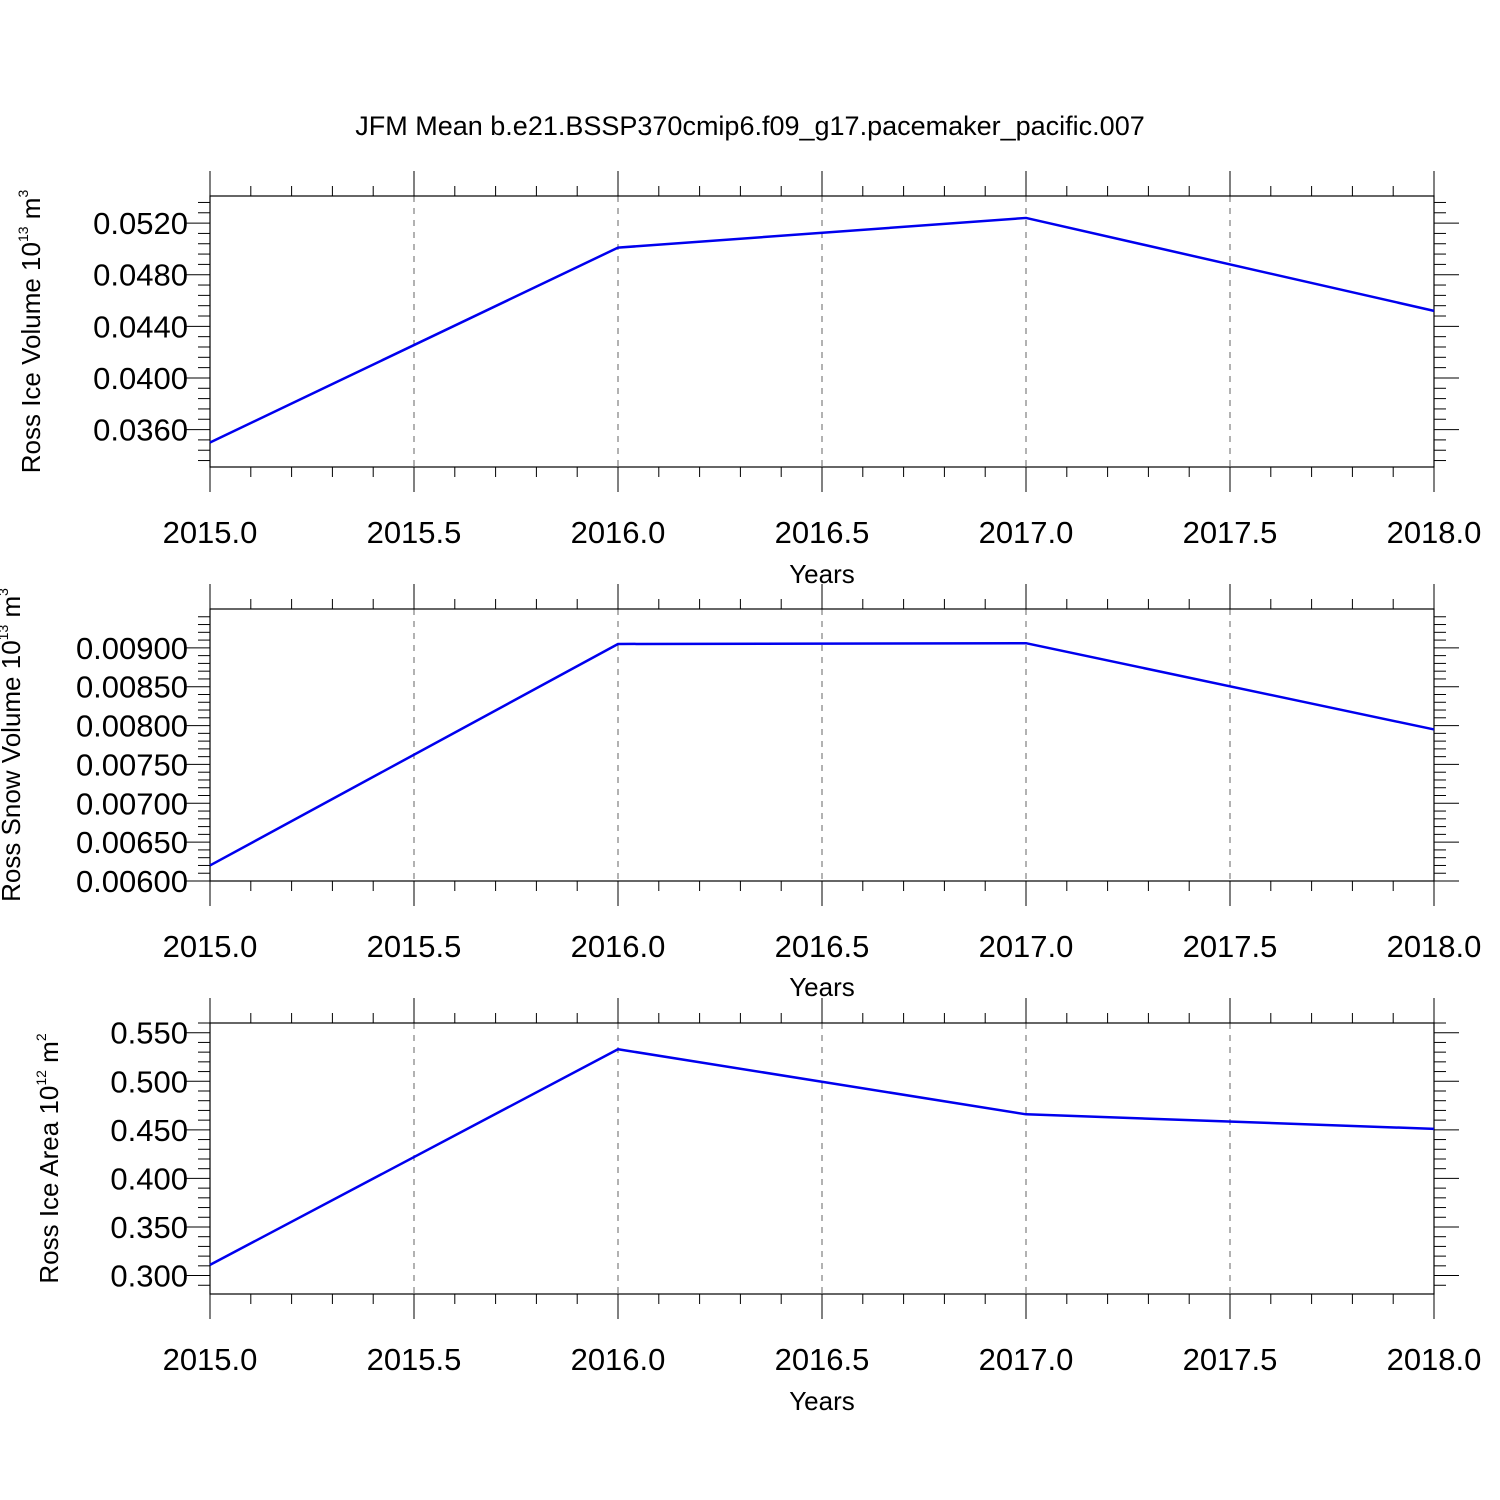 Image resolution: width=1500 pixels, height=1500 pixels. Describe the element at coordinates (41, 1078) in the screenshot. I see `y-axis-title-superscript: 12` at that location.